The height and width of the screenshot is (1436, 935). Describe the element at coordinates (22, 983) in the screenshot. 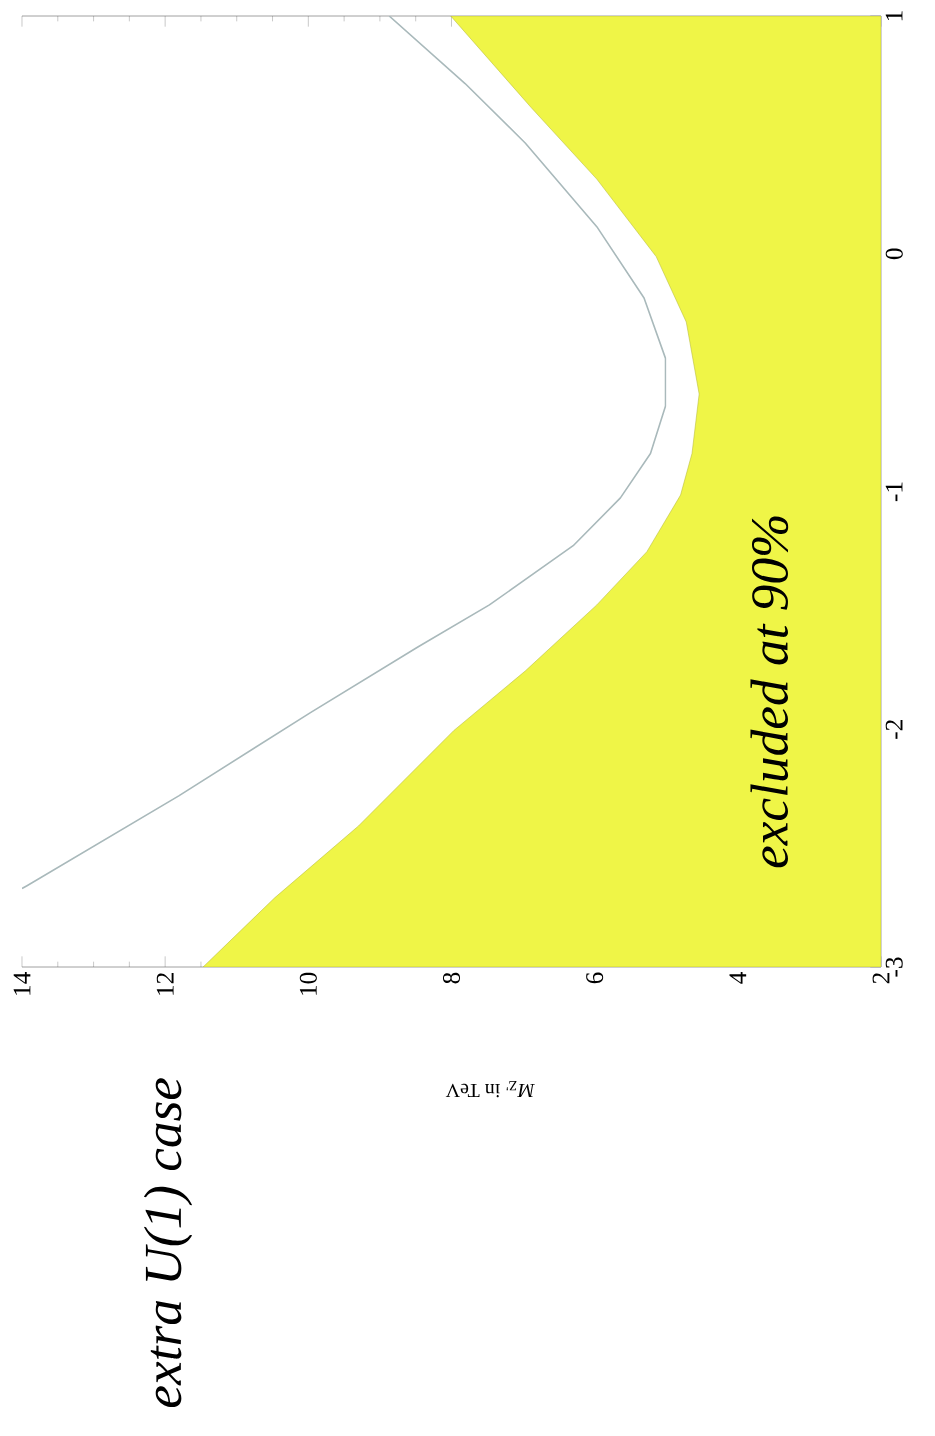

I see `x-tick-label: 14` at that location.